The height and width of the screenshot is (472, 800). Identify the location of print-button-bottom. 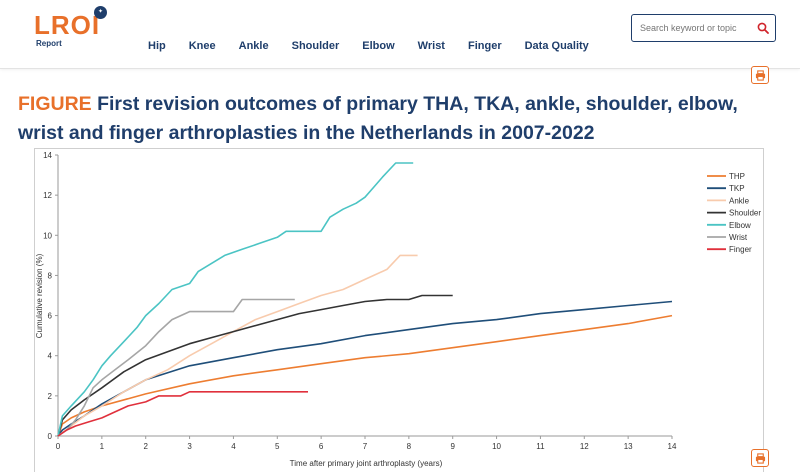
(760, 458).